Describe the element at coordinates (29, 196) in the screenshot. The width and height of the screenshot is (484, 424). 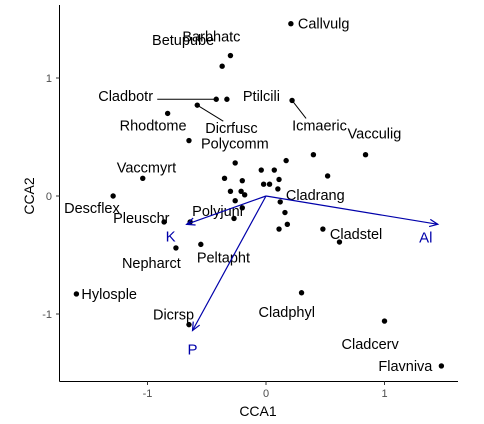
I see `y-axis-title: CCA2` at that location.